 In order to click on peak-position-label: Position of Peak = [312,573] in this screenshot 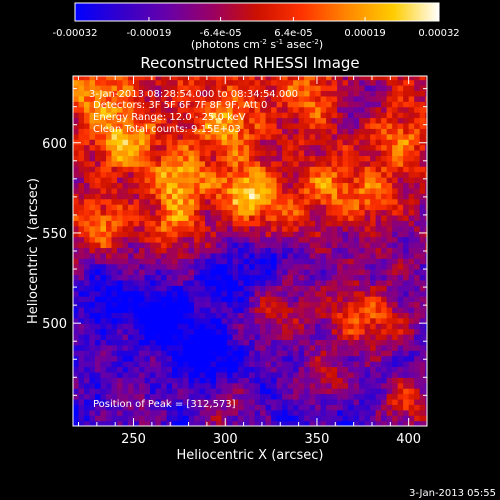, I will do `click(164, 404)`.